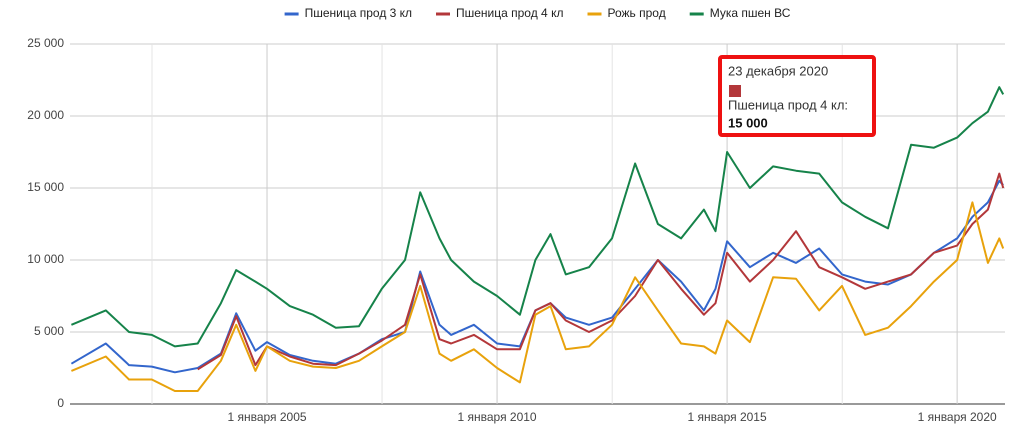 This screenshot has width=1024, height=440. I want to click on legend-label: Пшеница прод 3 кл, so click(358, 13).